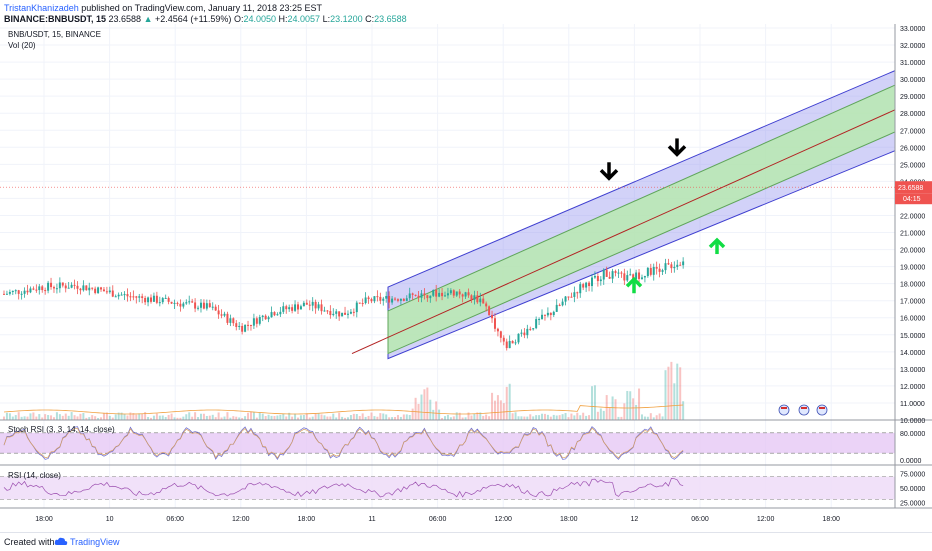 Image resolution: width=932 pixels, height=551 pixels. Describe the element at coordinates (912, 148) in the screenshot. I see `price-tick-label: 26.0000` at that location.